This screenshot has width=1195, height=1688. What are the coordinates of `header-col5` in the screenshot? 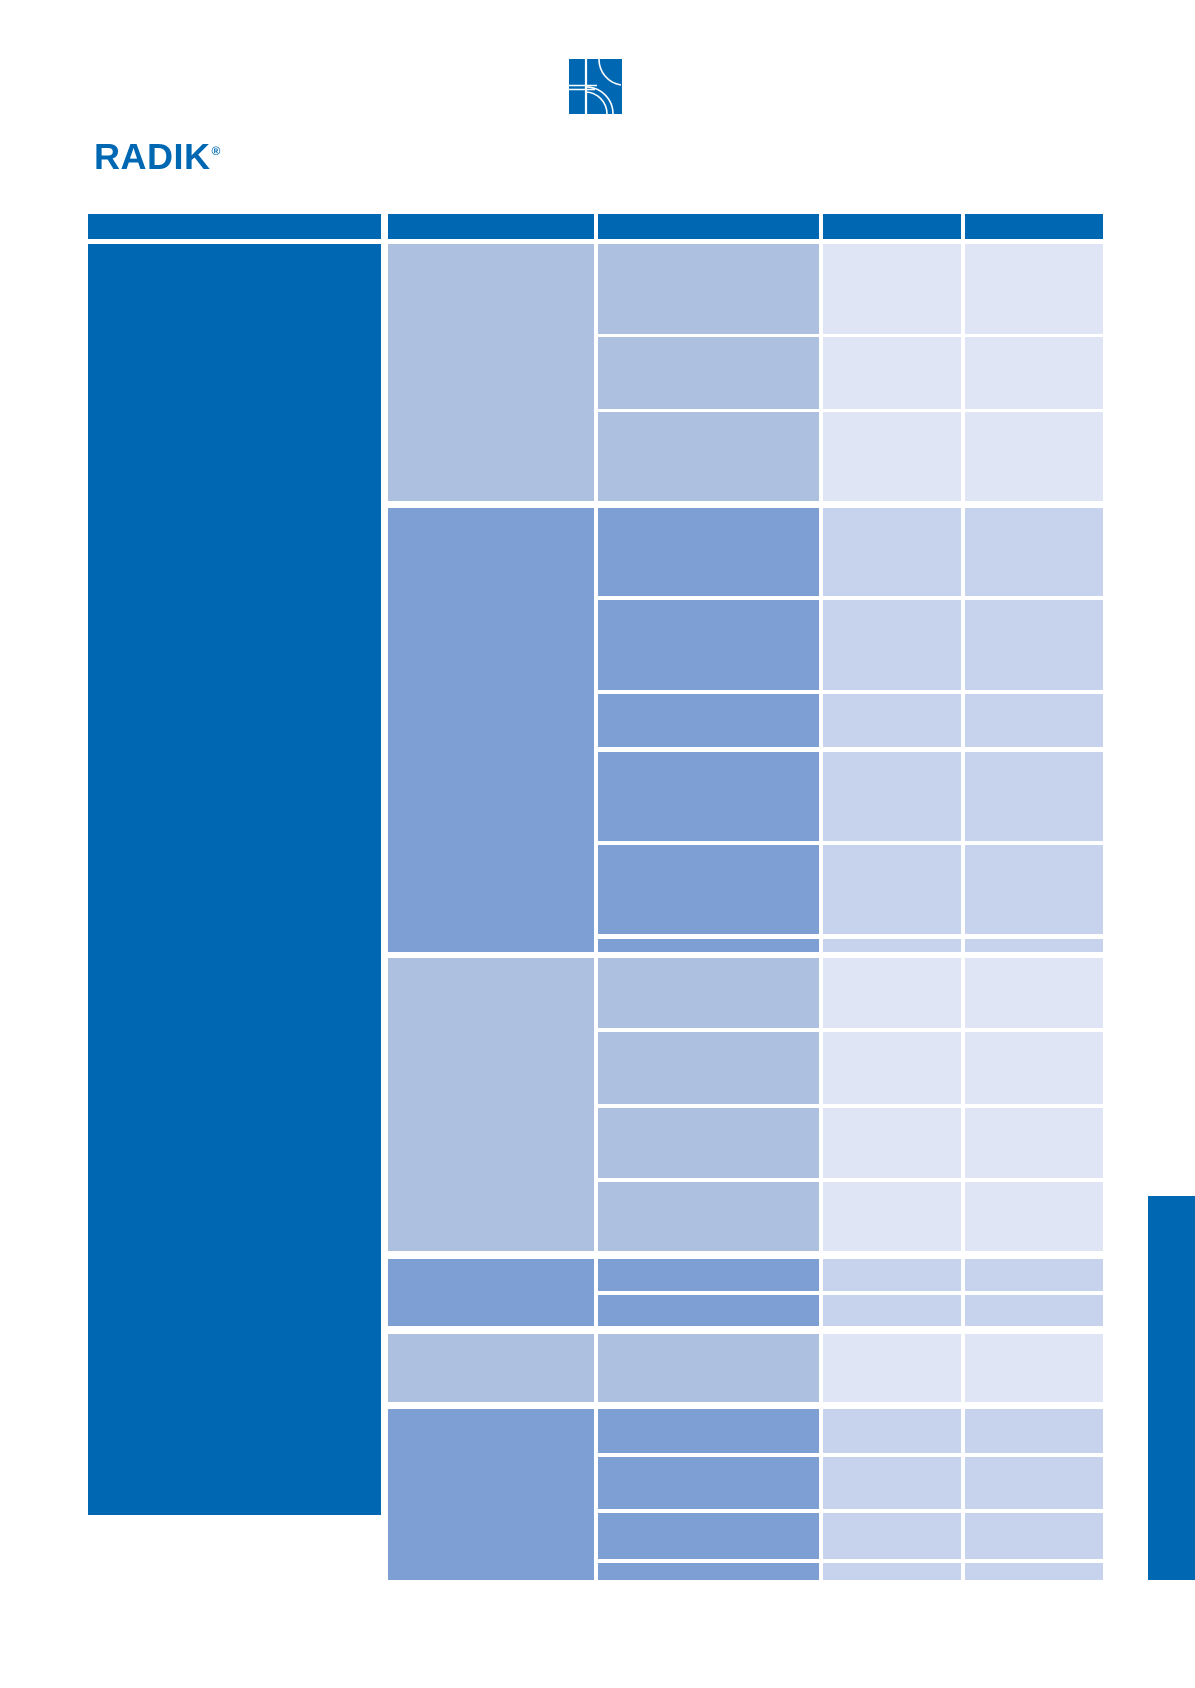 It's located at (1034, 226).